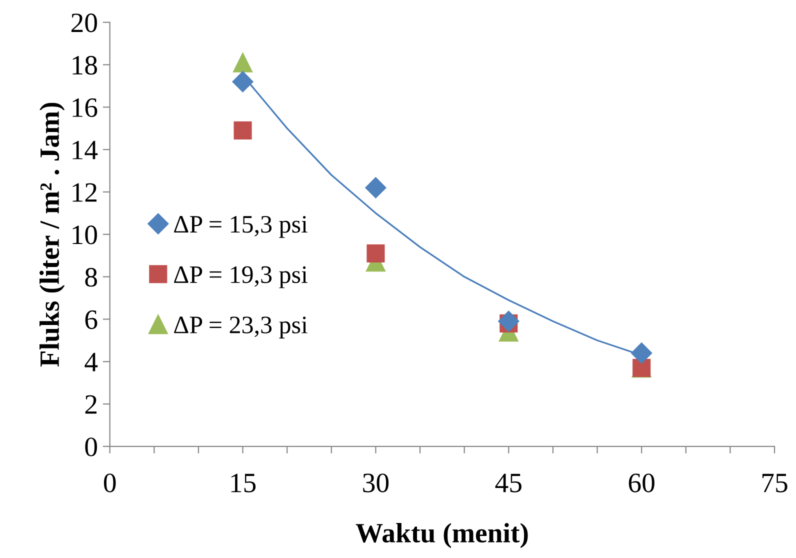  Describe the element at coordinates (91, 447) in the screenshot. I see `y-tick-label: 0` at that location.